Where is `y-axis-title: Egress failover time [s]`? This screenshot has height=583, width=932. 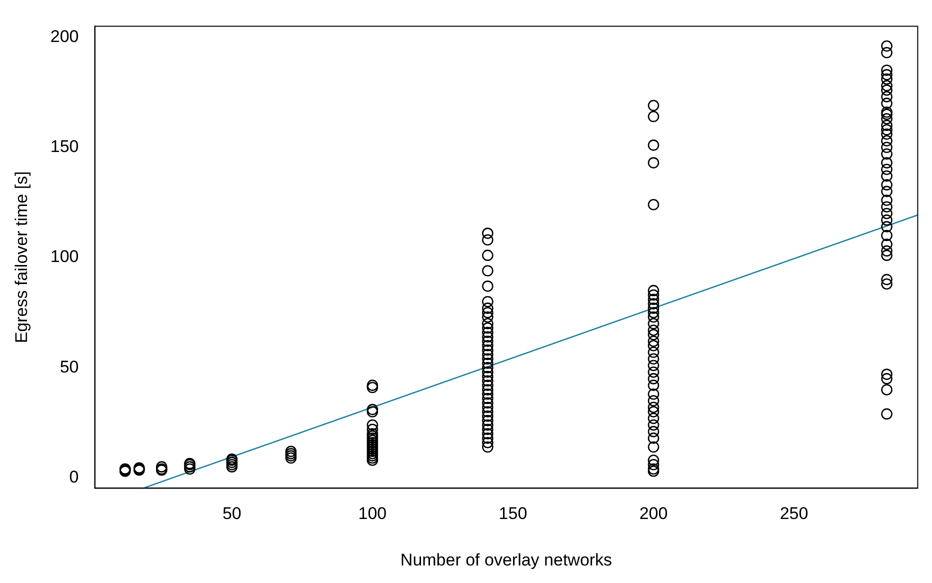
y-axis-title: Egress failover time [s] is located at coordinates (21, 257).